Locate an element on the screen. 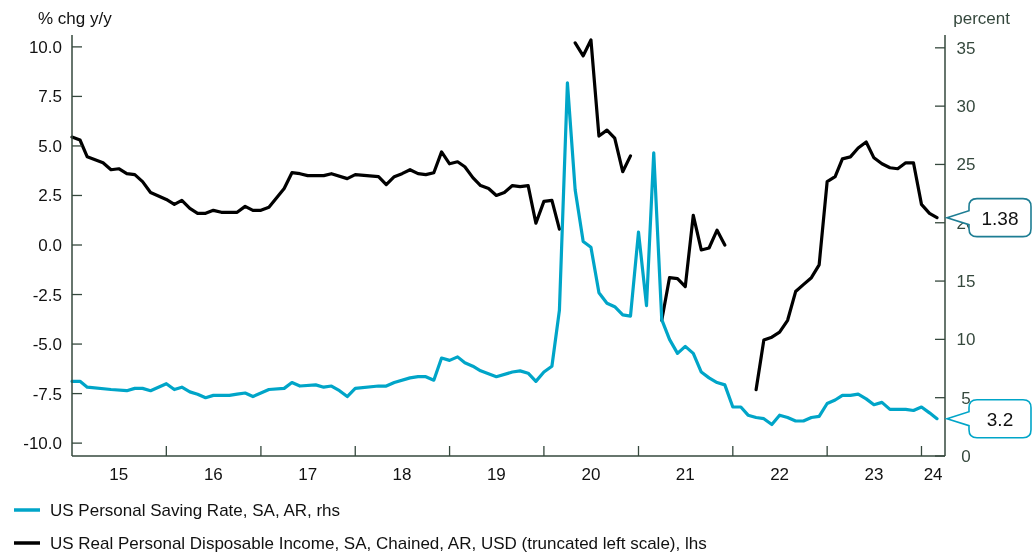 This screenshot has height=556, width=1034. legend-label: US Real Personal Disposable Income, SA, Chained, AR, USD (truncated left scale), lhs is located at coordinates (378, 543).